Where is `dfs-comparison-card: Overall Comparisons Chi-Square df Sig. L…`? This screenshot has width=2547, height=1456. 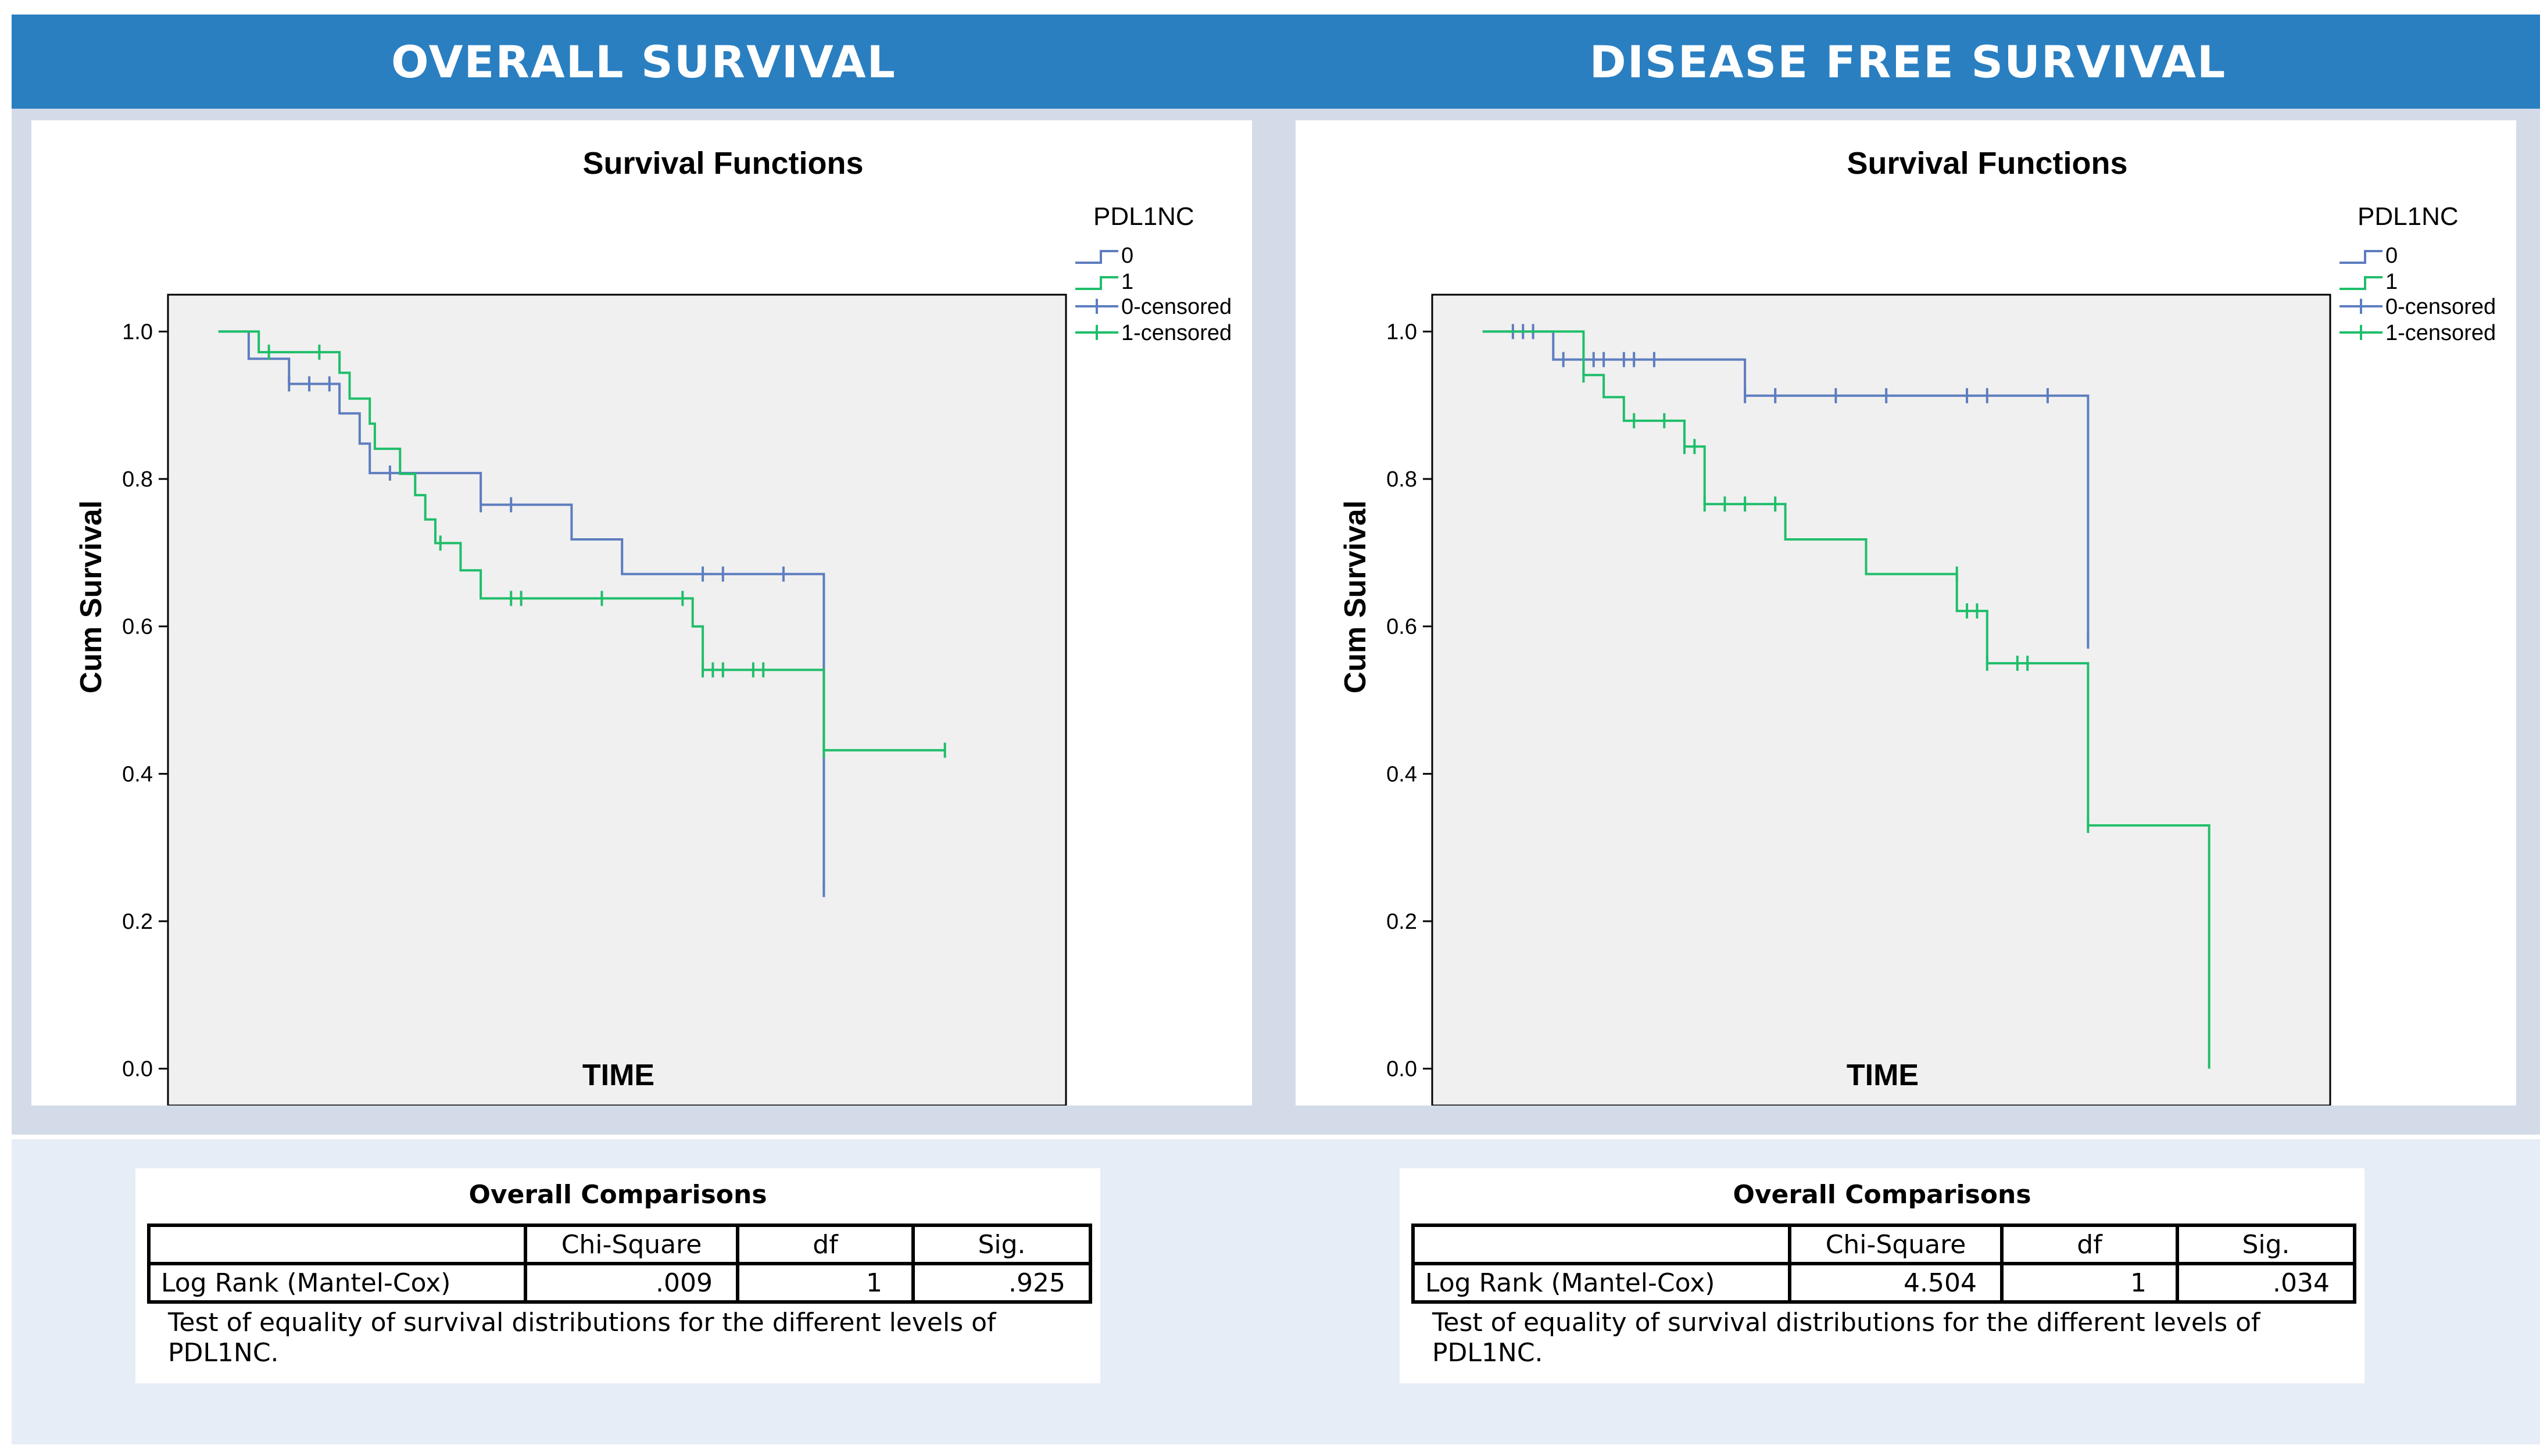 dfs-comparison-card: Overall Comparisons Chi-Square df Sig. L… is located at coordinates (1882, 1276).